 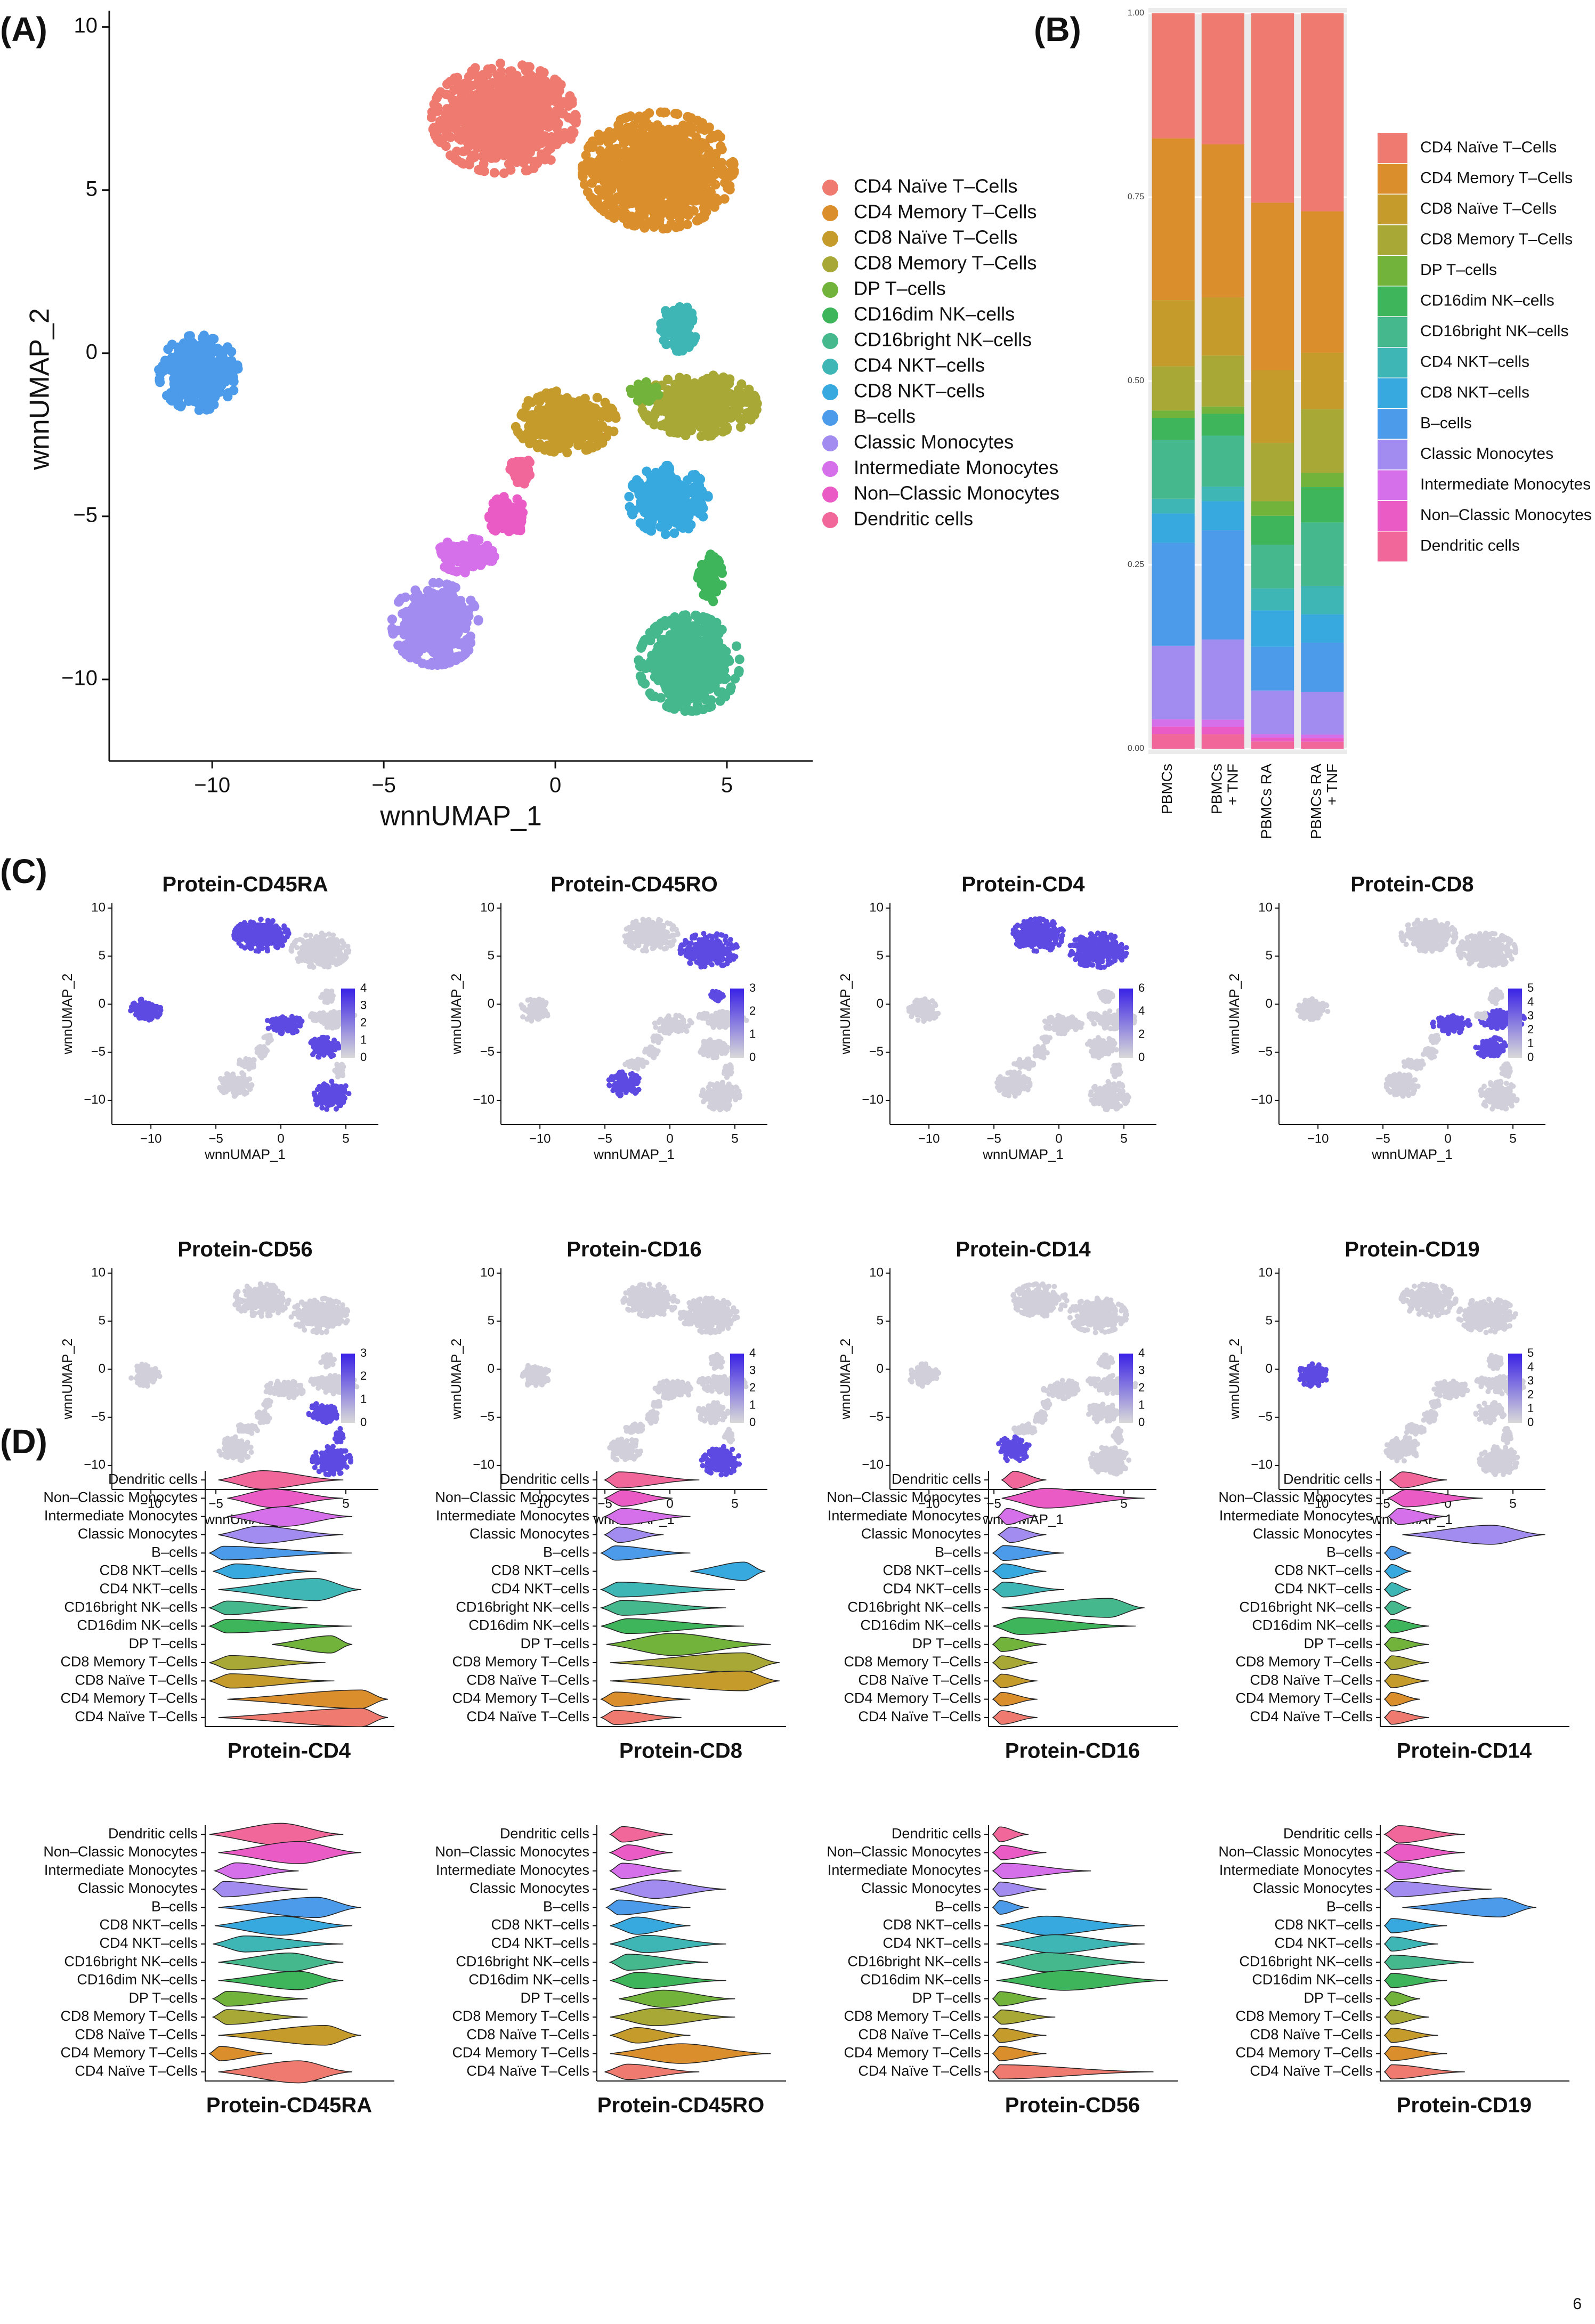 I want to click on legend-label: CD8 NKT–cells, so click(x=919, y=391).